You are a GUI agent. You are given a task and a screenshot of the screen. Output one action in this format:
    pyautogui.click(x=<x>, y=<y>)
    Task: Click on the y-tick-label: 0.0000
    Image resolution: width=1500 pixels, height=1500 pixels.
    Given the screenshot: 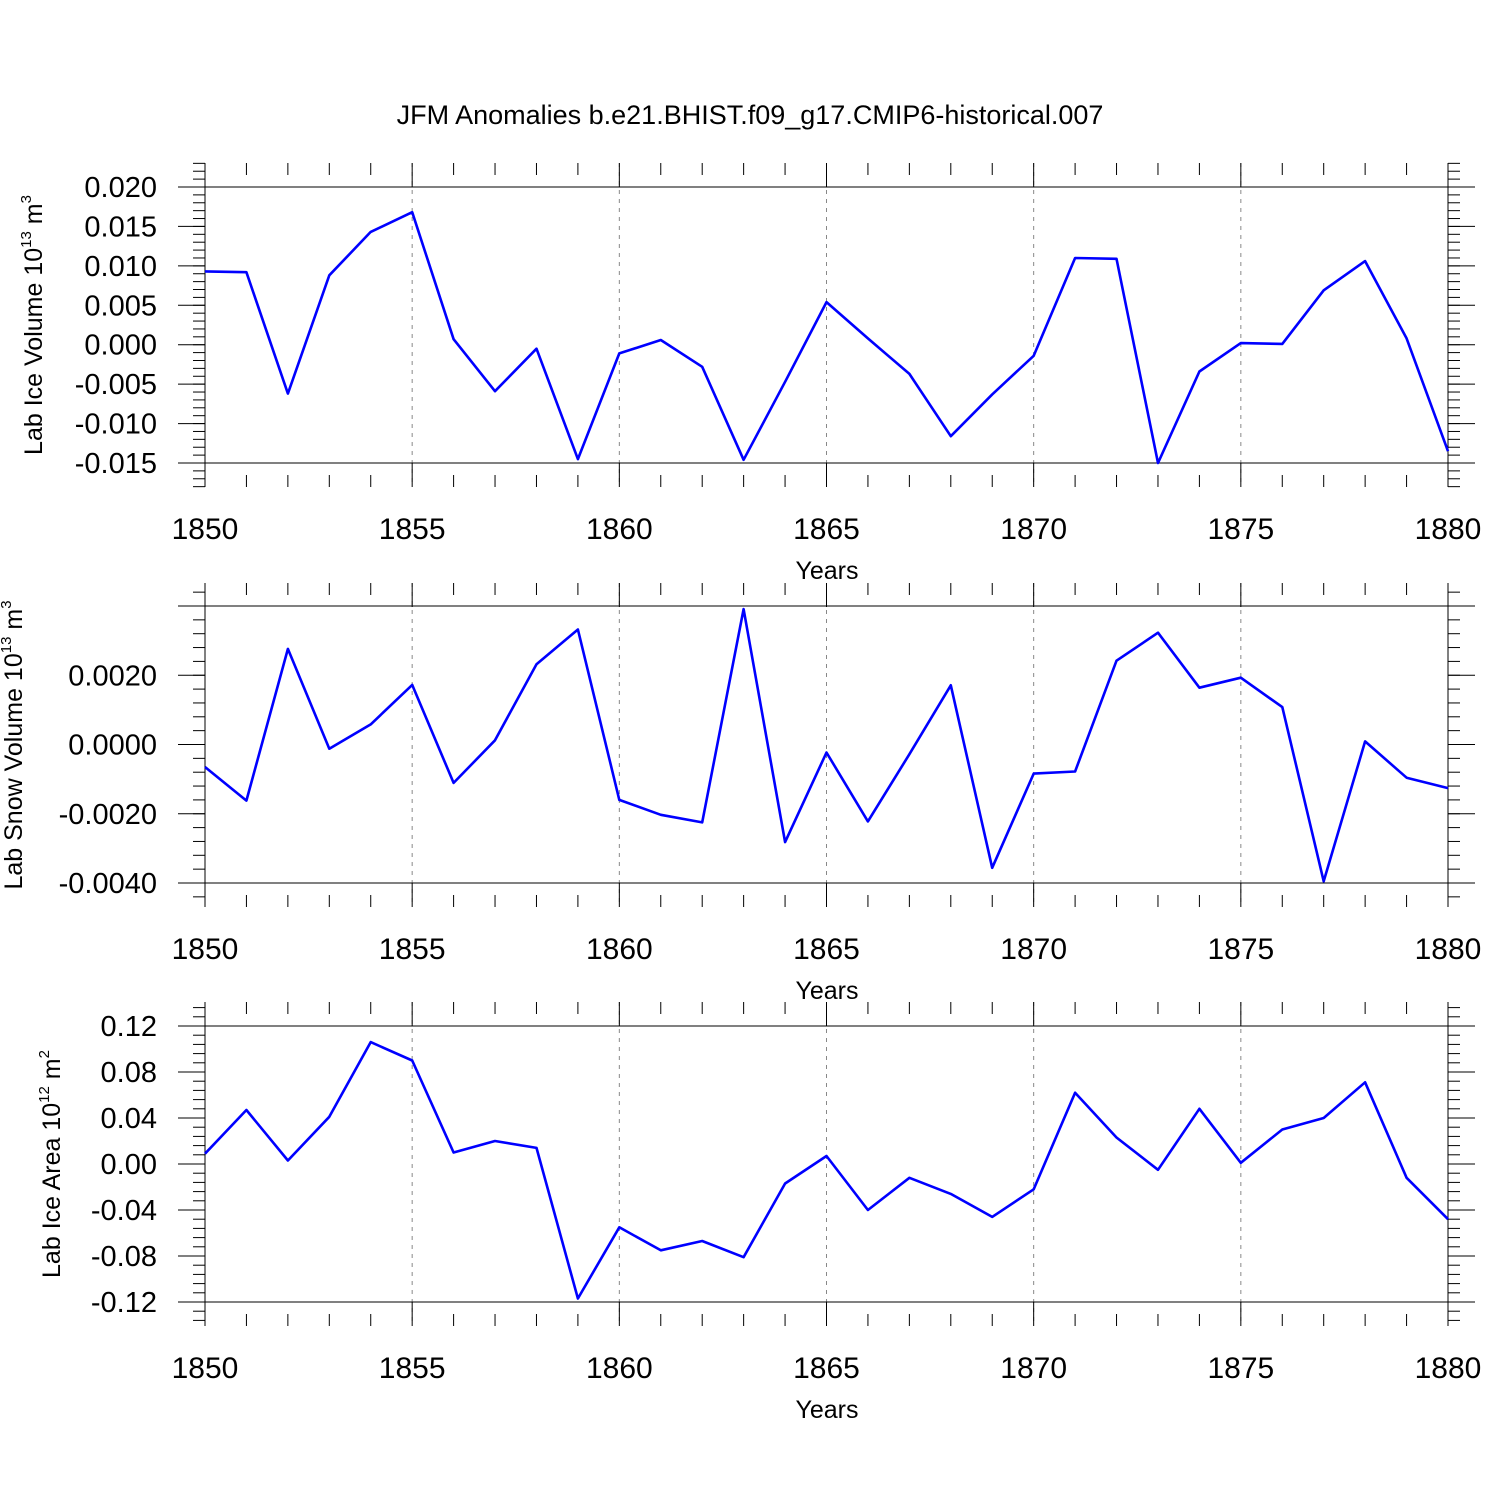 What is the action you would take?
    pyautogui.click(x=112, y=746)
    